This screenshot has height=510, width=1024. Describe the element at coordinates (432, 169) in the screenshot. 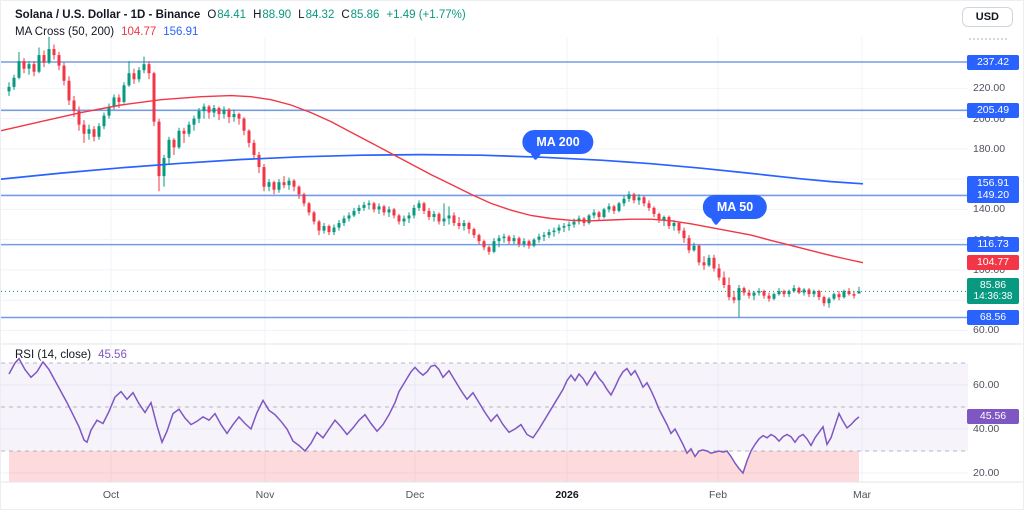

I see `ma200-line` at that location.